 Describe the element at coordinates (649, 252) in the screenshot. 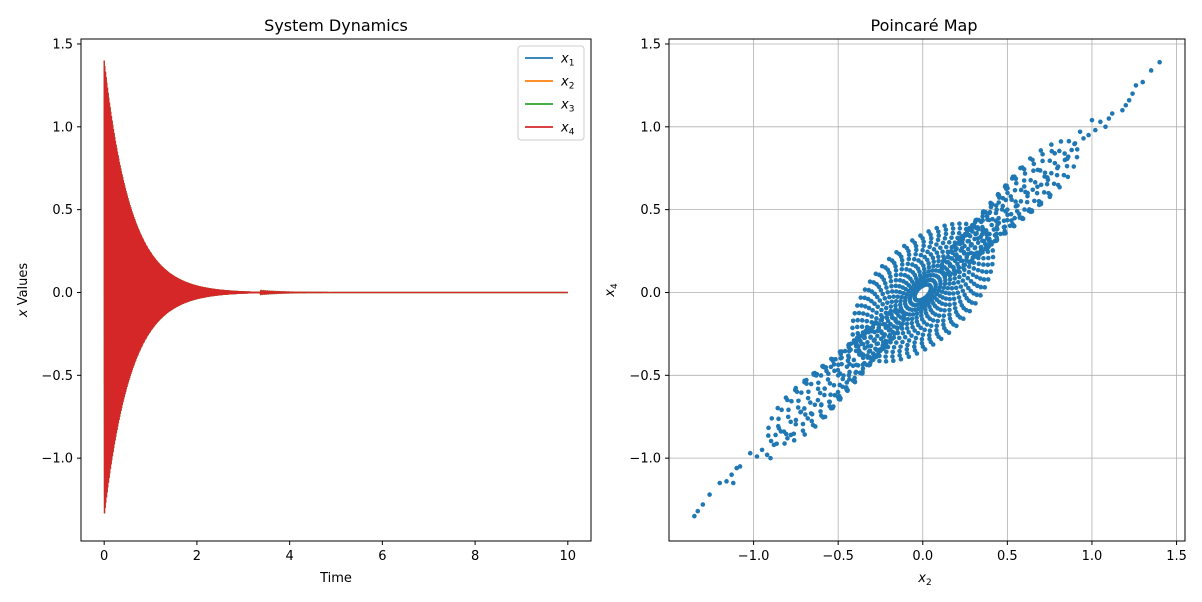

I see `y-axis-ticks: −1.0 −0.5 0.0 0.5 1.0 1.5` at that location.